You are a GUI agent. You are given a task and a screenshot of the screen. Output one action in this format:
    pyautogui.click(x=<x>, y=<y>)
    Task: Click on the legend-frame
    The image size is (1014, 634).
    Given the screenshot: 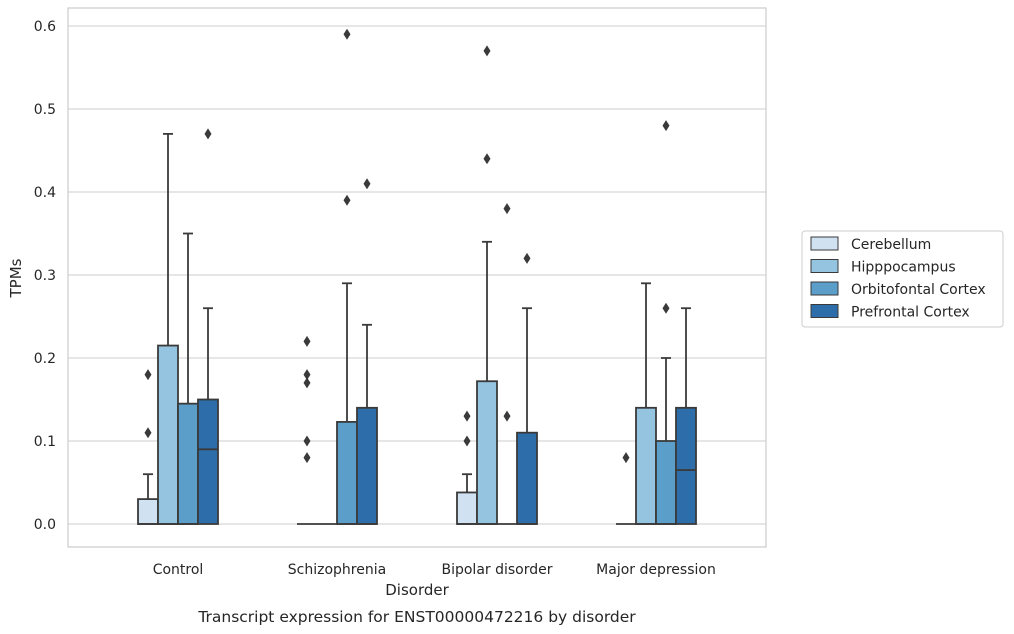 What is the action you would take?
    pyautogui.click(x=902, y=279)
    